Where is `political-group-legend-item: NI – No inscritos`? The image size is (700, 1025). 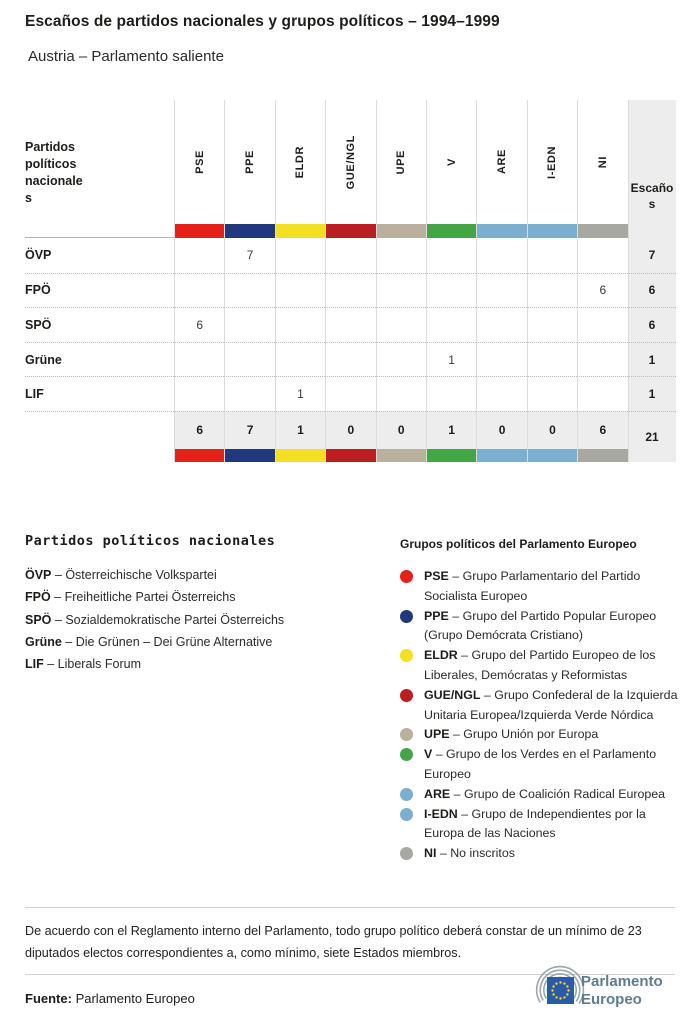 political-group-legend-item: NI – No inscritos is located at coordinates (542, 854).